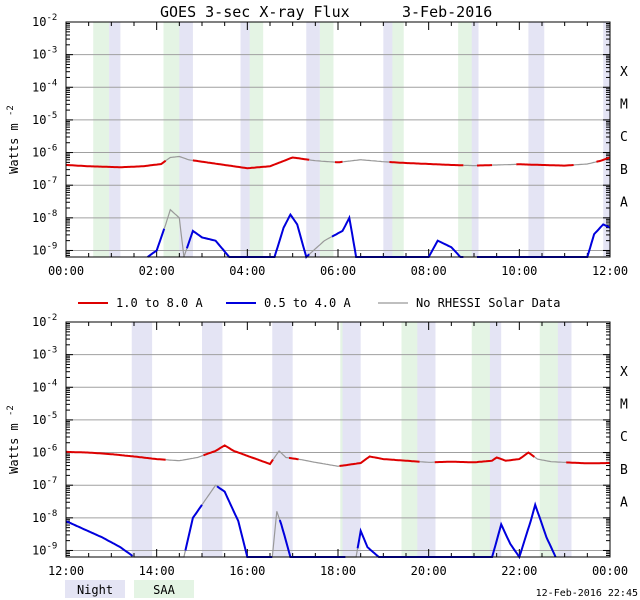 This screenshot has height=600, width=640. I want to click on y-tick-label: 10⁻⁹, so click(44, 549).